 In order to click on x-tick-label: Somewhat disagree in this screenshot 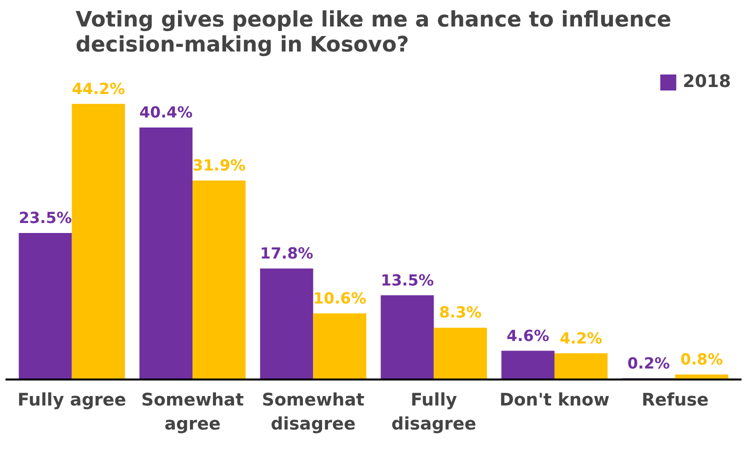, I will do `click(313, 412)`.